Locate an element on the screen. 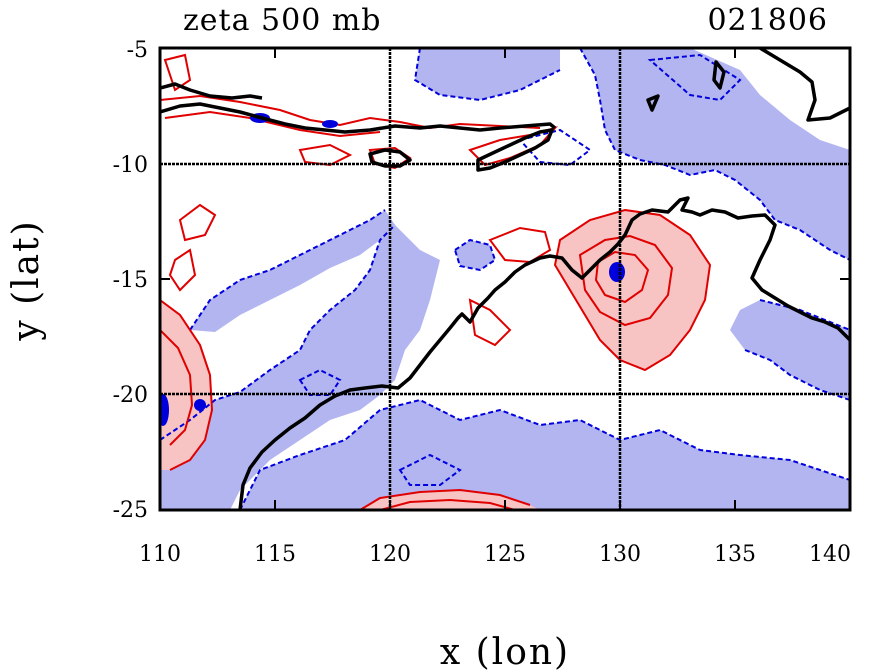  neg-region-southwest is located at coordinates (300, 367).